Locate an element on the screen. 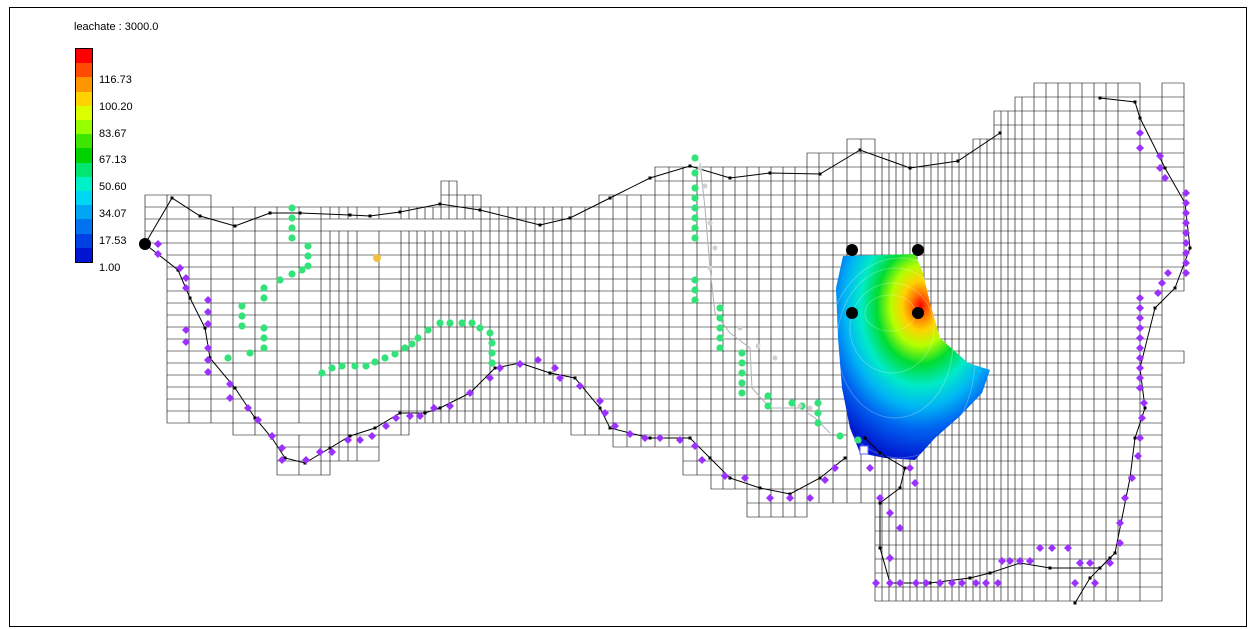 The width and height of the screenshot is (1255, 629). legend-tick-label: 100.20 is located at coordinates (116, 106).